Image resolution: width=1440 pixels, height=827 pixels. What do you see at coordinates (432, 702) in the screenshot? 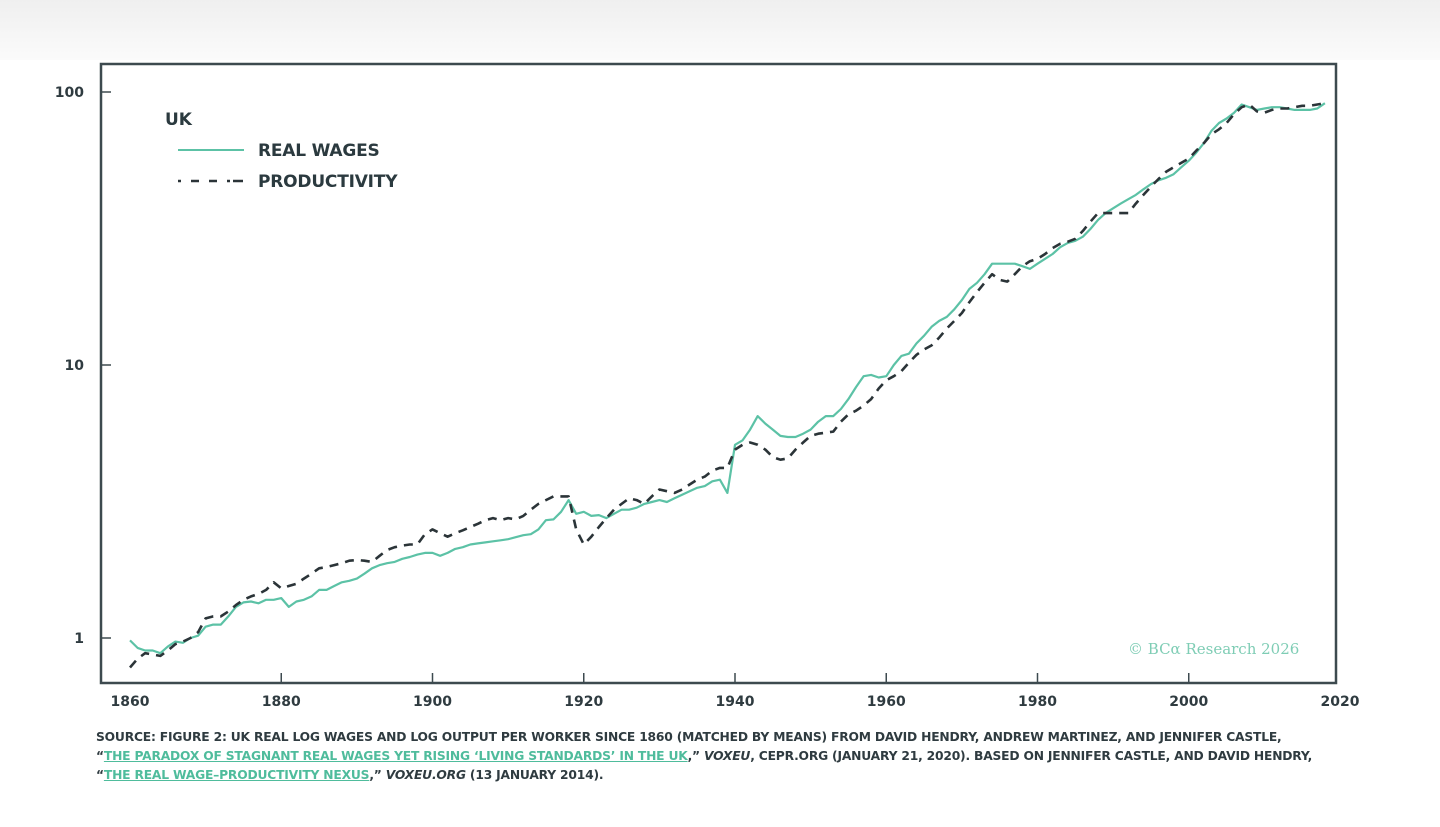
I see `x-tick-label: 1900` at bounding box center [432, 702].